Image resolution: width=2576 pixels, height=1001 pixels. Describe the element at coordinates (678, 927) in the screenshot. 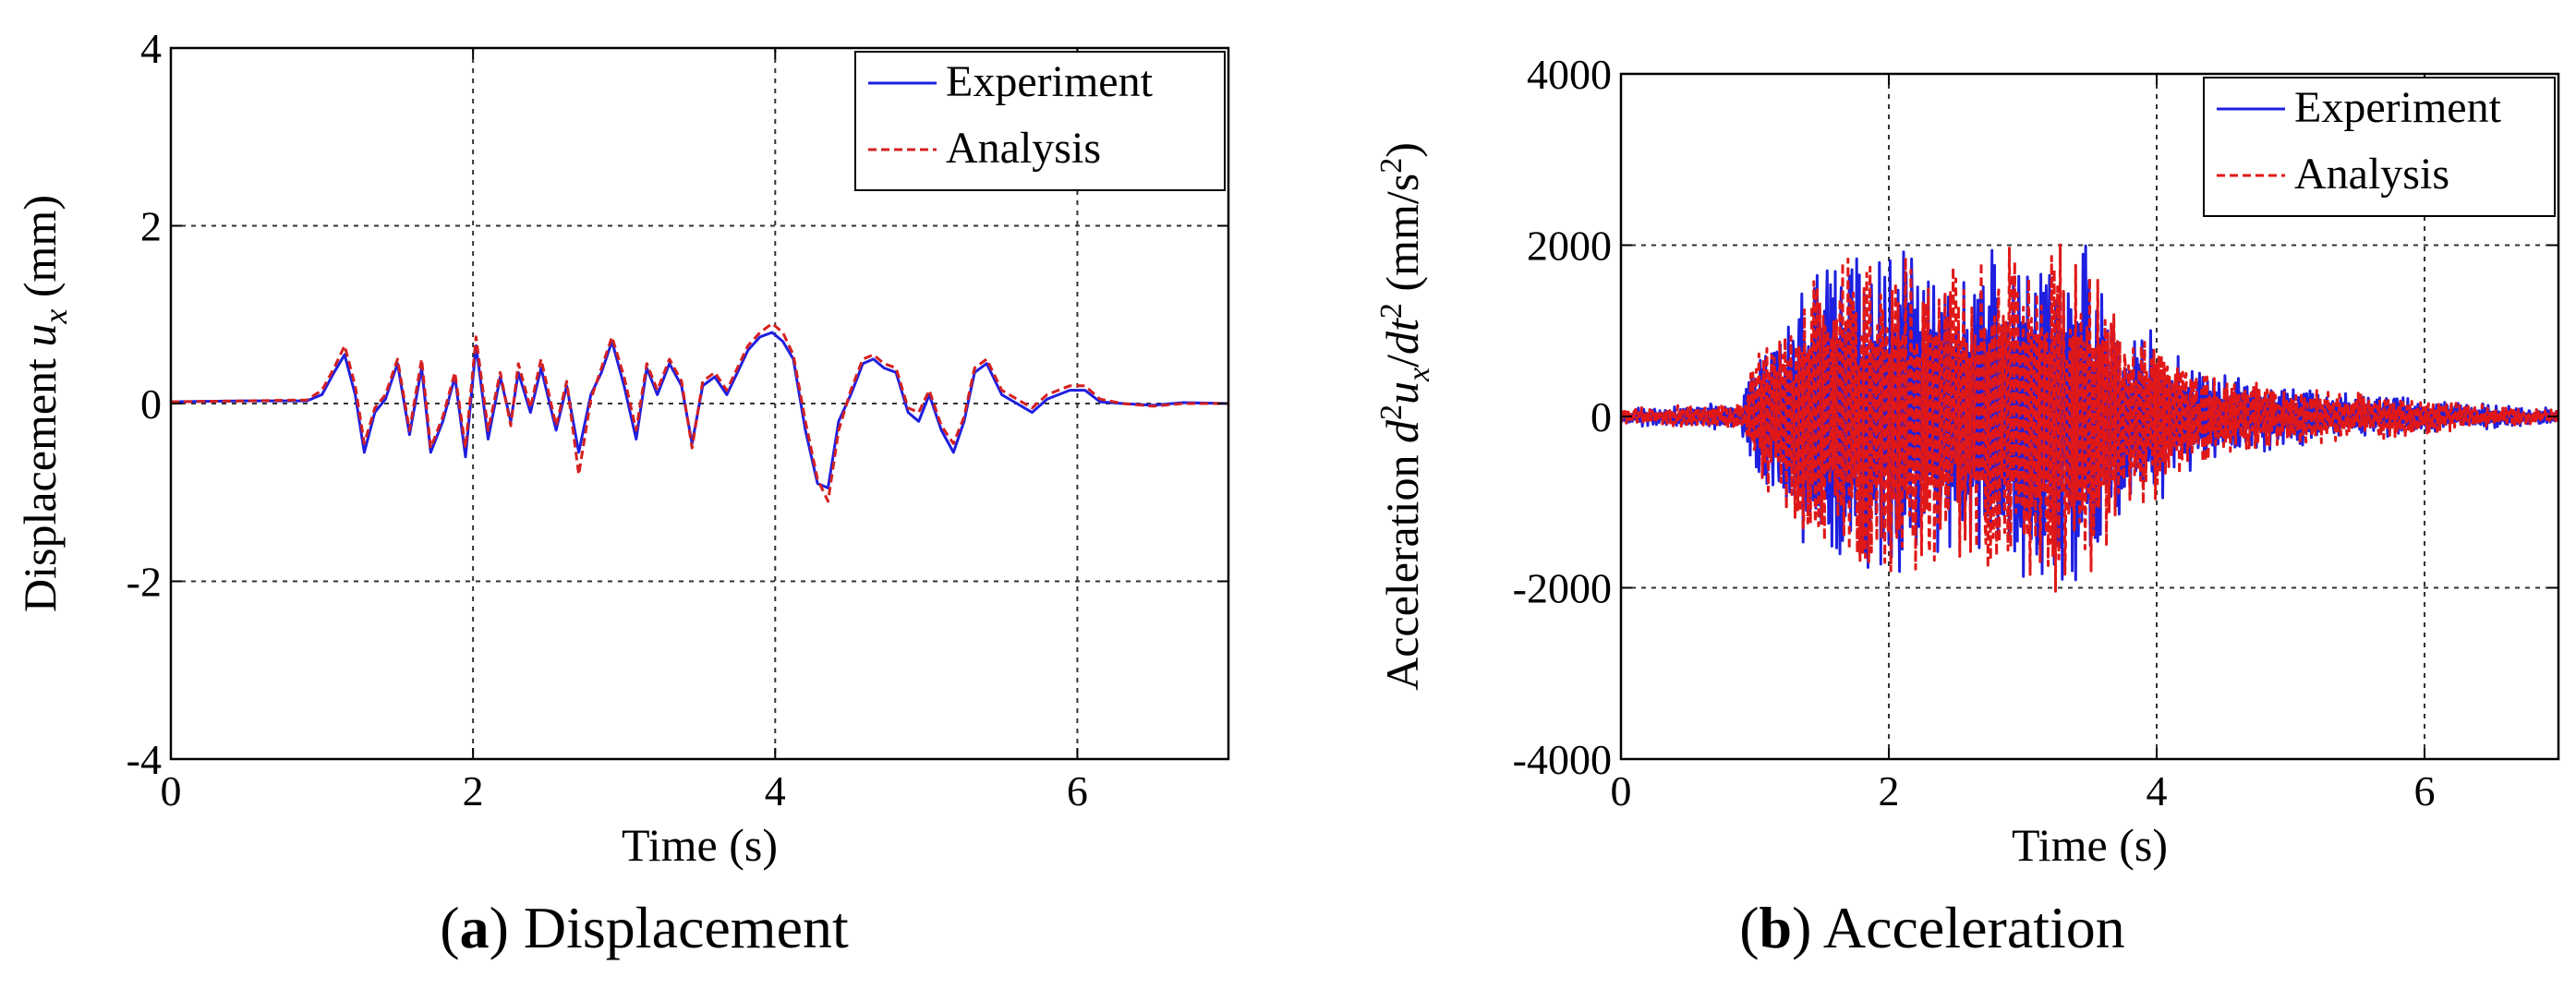

I see `caption-text: Displacement` at that location.